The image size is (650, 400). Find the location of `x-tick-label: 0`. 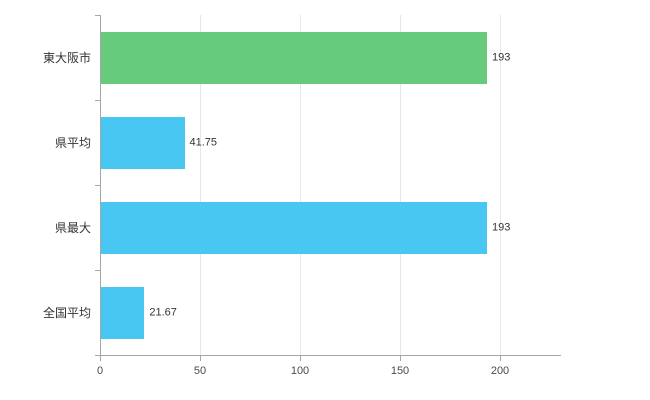

x-tick-label: 0 is located at coordinates (100, 371).